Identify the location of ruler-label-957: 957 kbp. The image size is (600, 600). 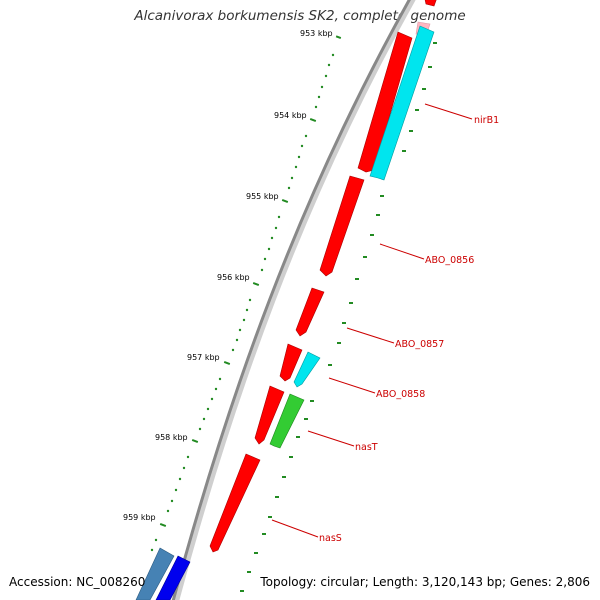
(203, 357).